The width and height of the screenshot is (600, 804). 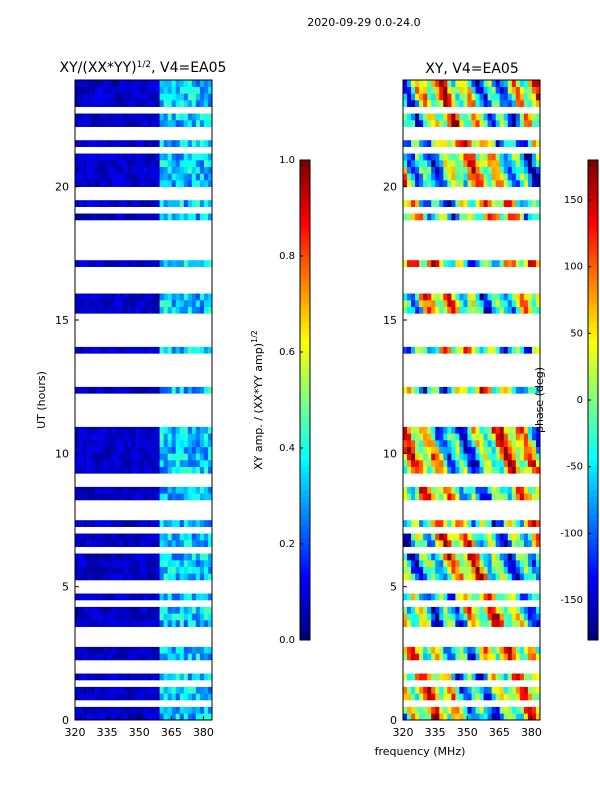 I want to click on y-tick-label: 0, so click(x=393, y=720).